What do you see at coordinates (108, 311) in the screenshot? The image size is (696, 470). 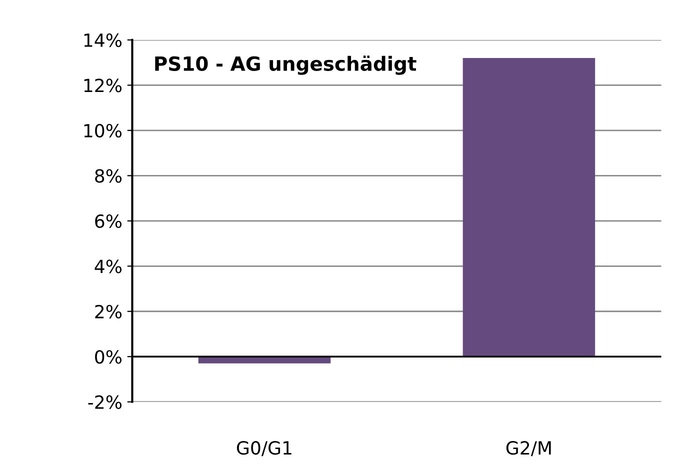 I see `y-tick-label: 2%` at bounding box center [108, 311].